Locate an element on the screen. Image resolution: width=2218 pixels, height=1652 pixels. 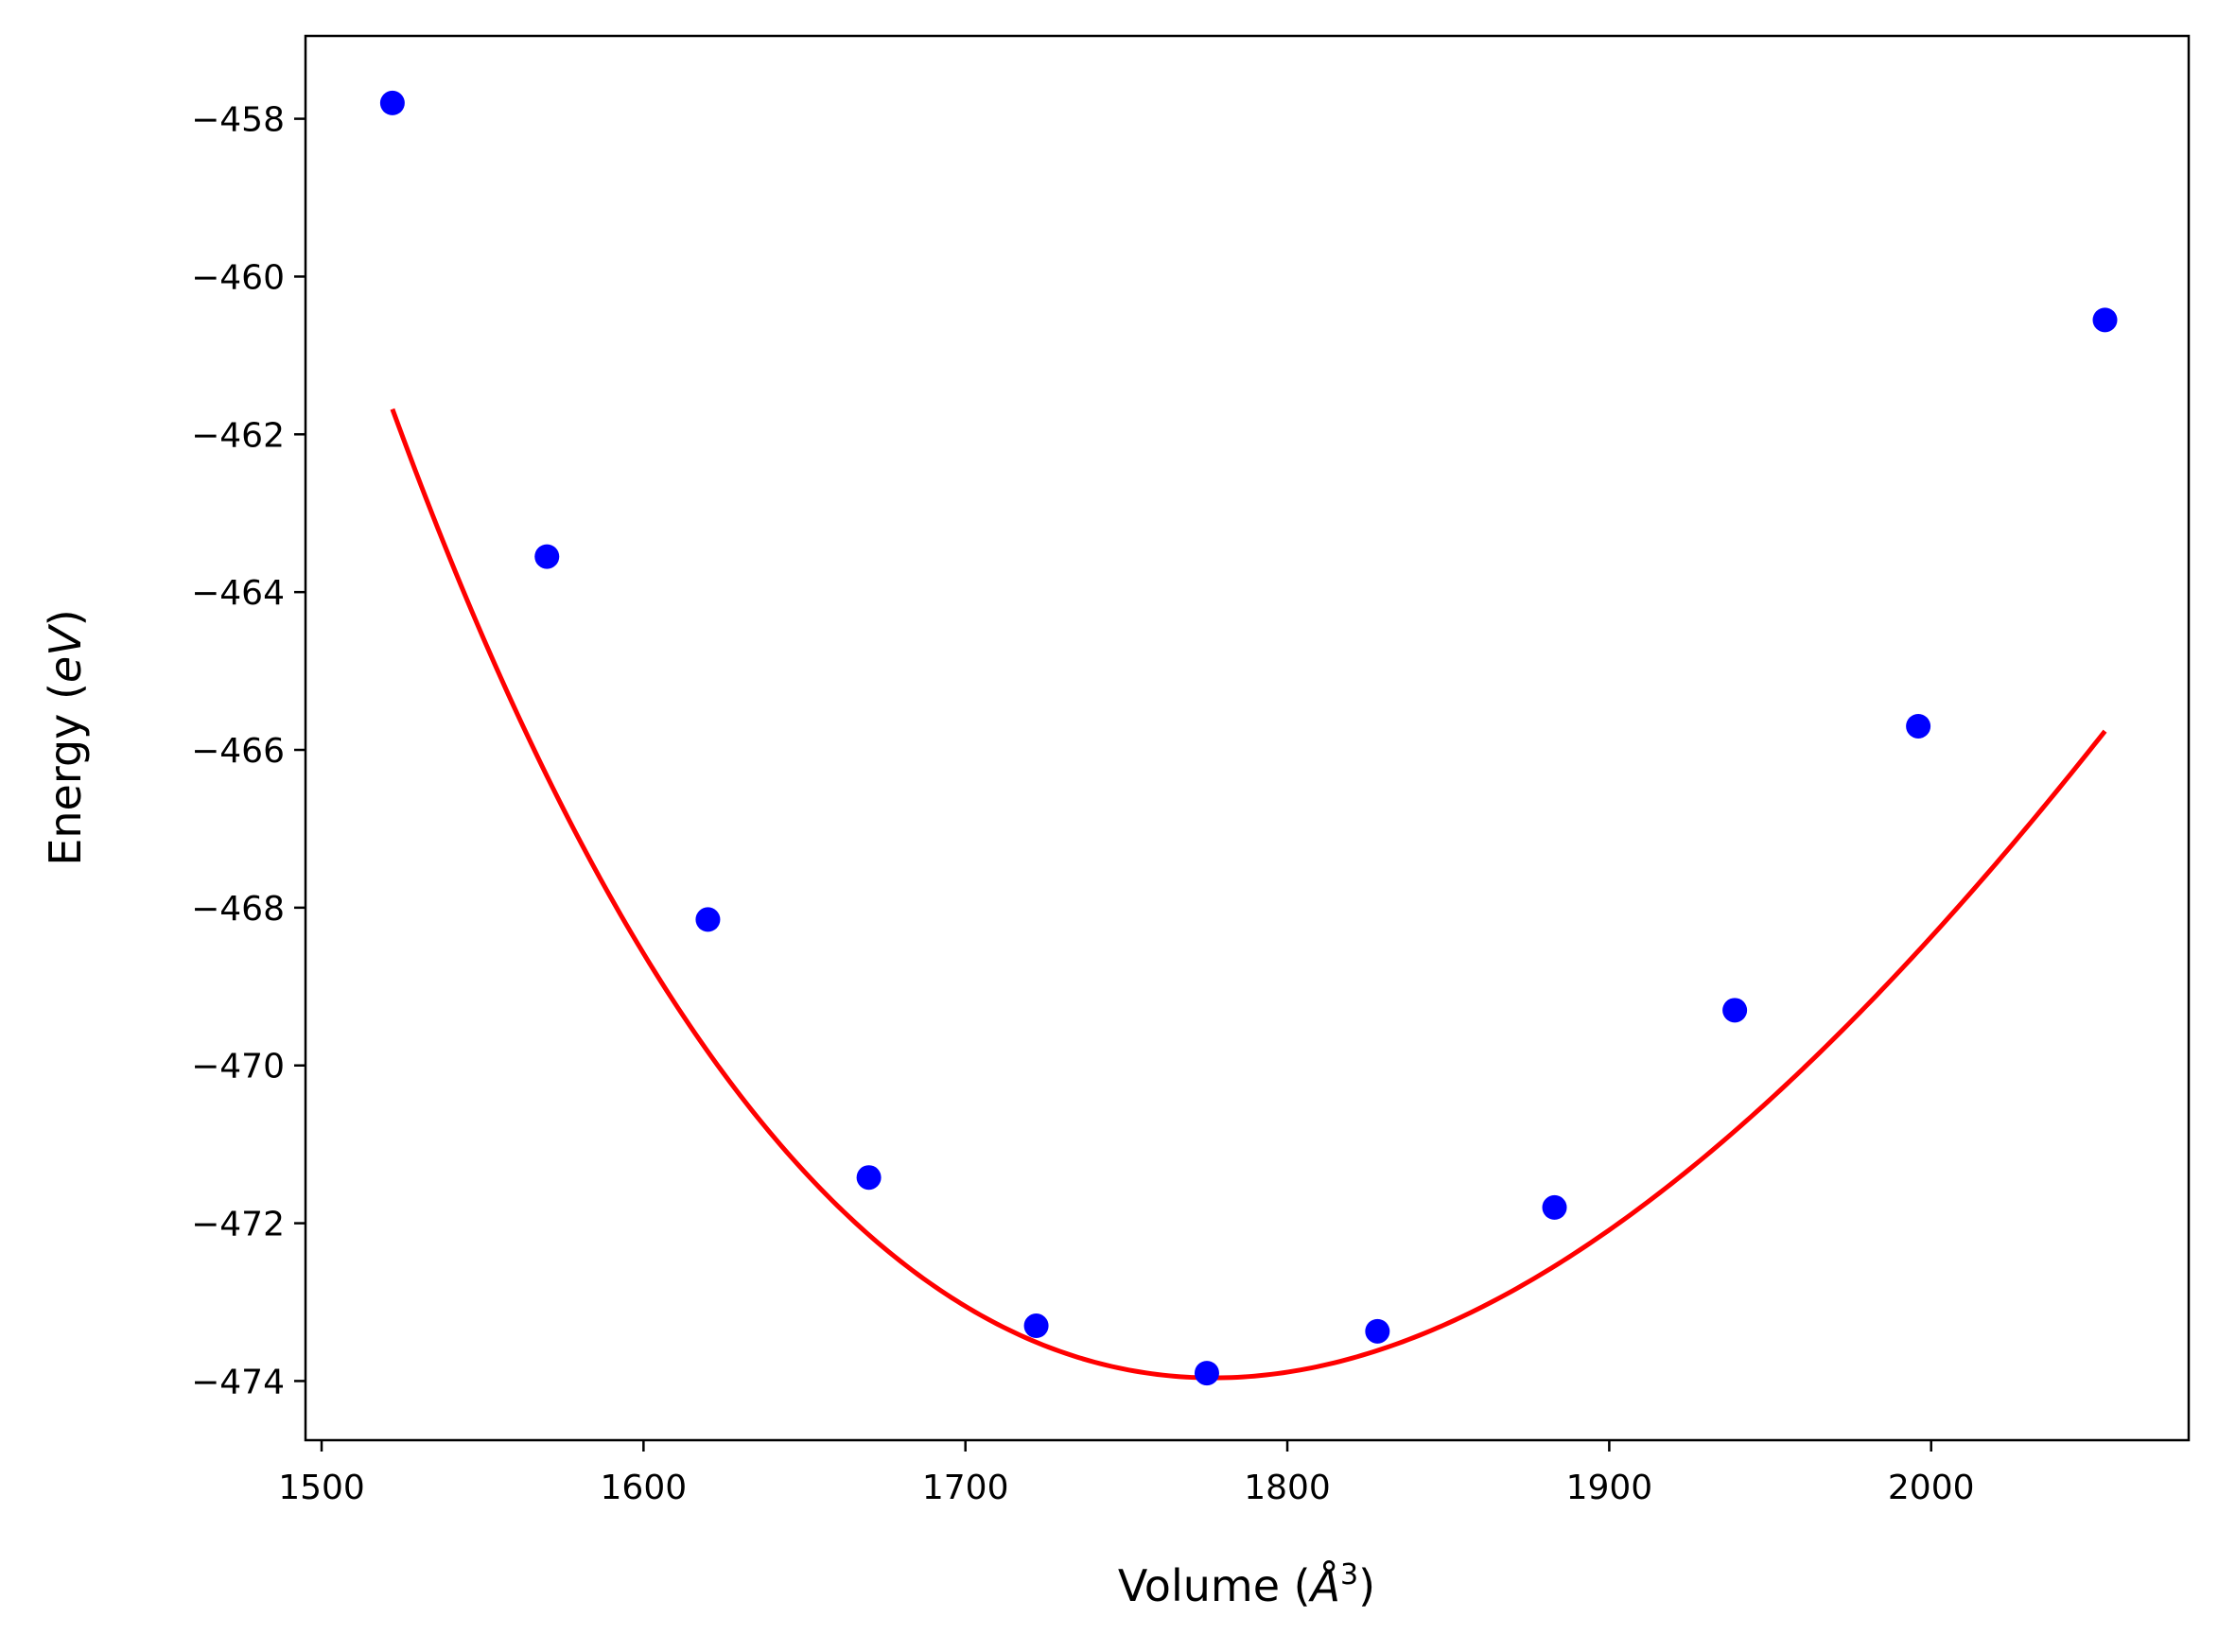
x-tick-label: 1600 is located at coordinates (644, 1488).